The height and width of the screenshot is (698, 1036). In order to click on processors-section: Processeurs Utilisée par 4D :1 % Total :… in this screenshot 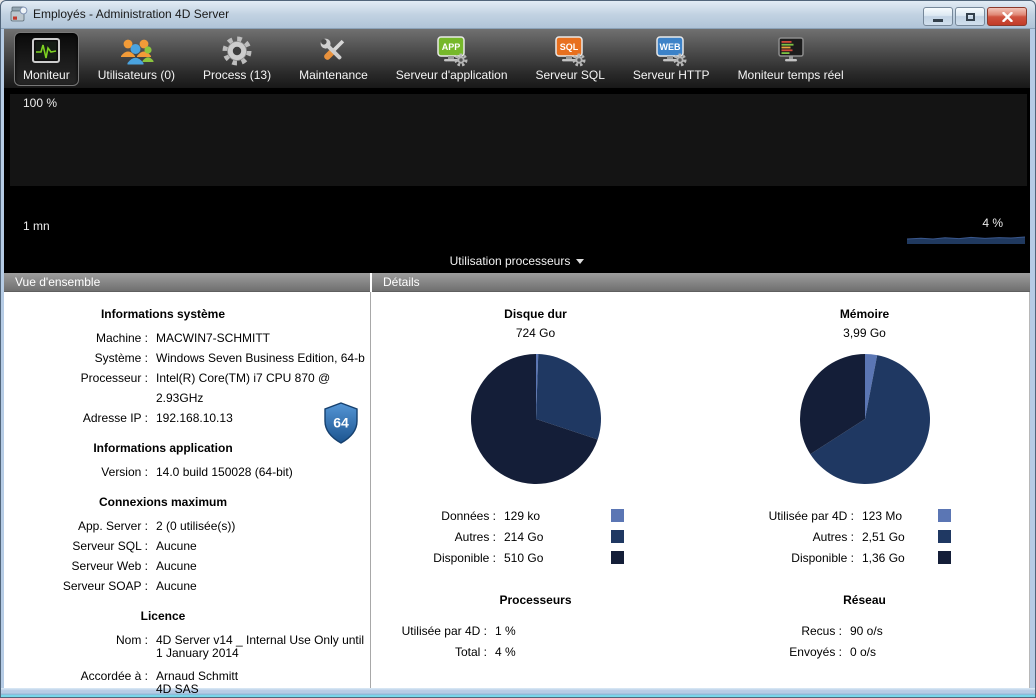, I will do `click(535, 616)`.